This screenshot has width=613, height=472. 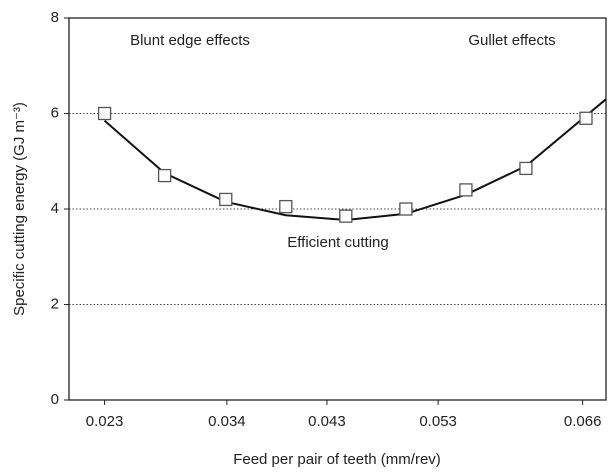 I want to click on x-tick-label: 0.043, so click(x=327, y=421).